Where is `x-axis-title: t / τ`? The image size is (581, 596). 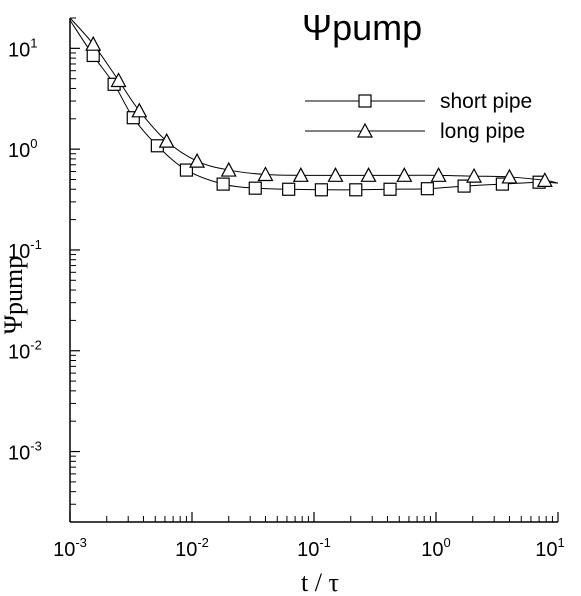
x-axis-title: t / τ is located at coordinates (320, 582).